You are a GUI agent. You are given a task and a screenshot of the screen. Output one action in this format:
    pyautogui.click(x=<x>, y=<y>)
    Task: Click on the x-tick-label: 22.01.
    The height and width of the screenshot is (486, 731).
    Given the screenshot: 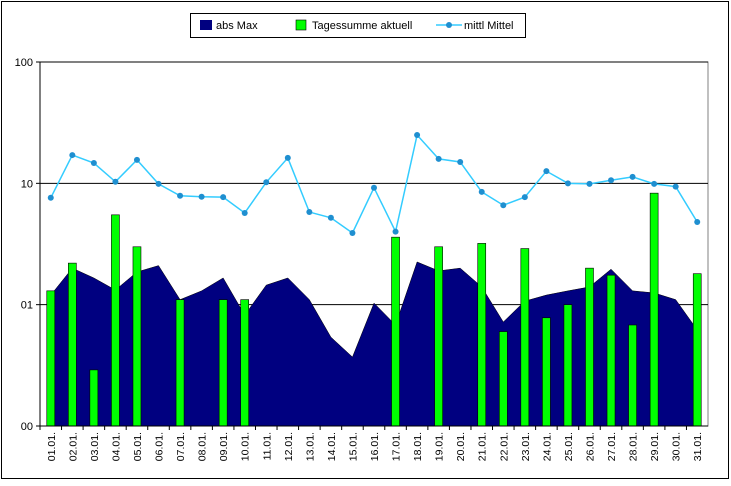 What is the action you would take?
    pyautogui.click(x=504, y=446)
    